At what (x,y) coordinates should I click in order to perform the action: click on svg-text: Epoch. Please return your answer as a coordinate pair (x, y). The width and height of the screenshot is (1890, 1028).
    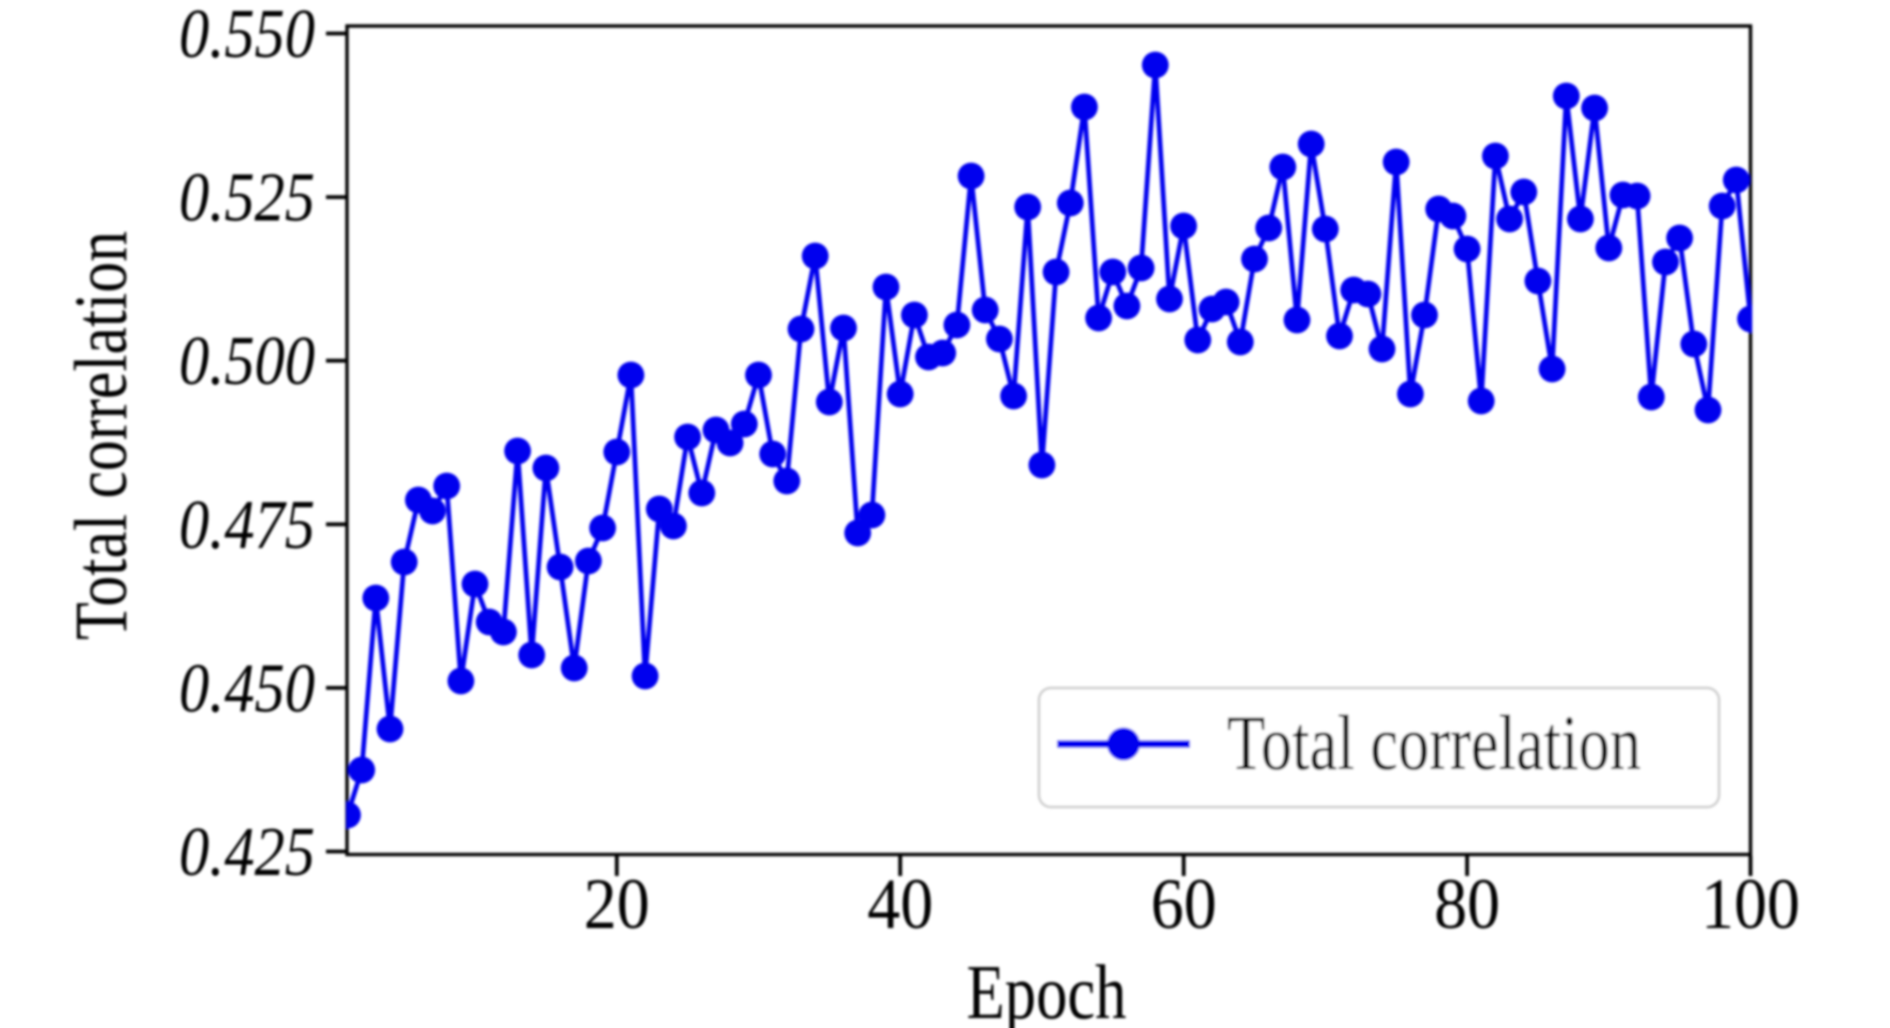
    Looking at the image, I should click on (1047, 988).